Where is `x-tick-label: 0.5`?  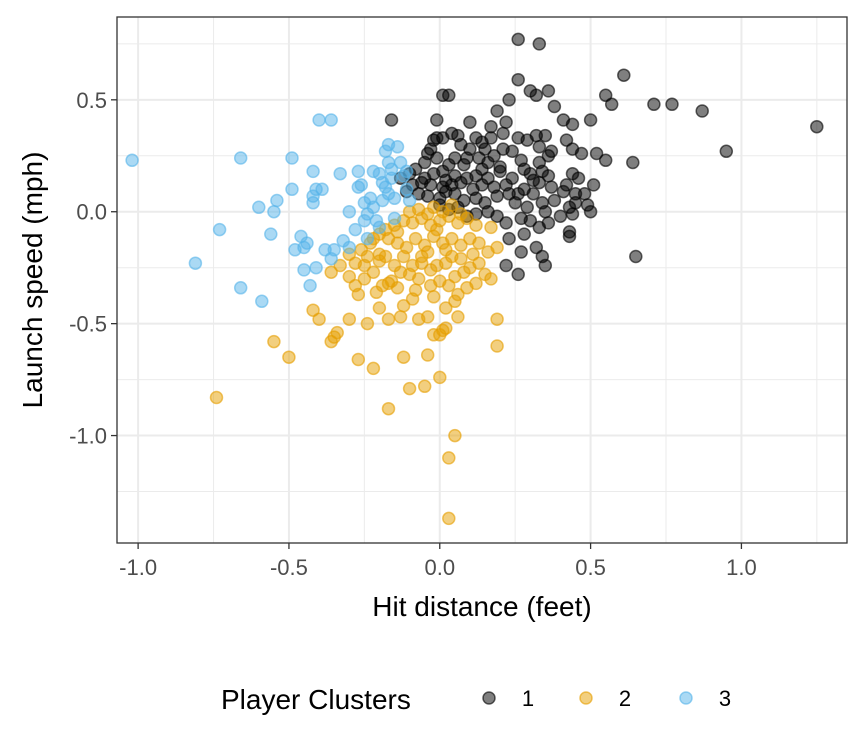 x-tick-label: 0.5 is located at coordinates (590, 567).